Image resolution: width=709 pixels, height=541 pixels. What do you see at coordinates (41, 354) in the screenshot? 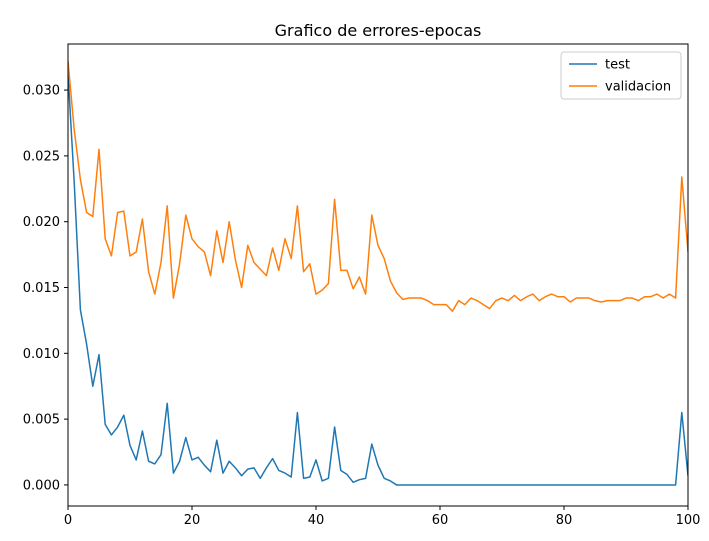
I see `y-tick-label: 0.010` at bounding box center [41, 354].